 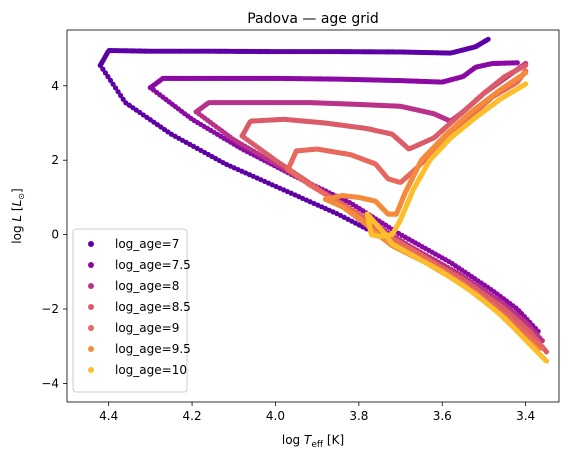 I want to click on y-tick-label: −4, so click(x=50, y=383).